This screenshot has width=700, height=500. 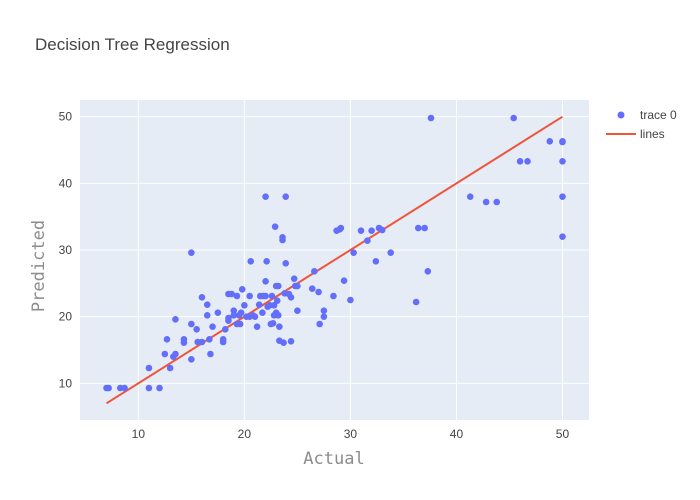 I want to click on legend-item-lines: lines, so click(x=635, y=134).